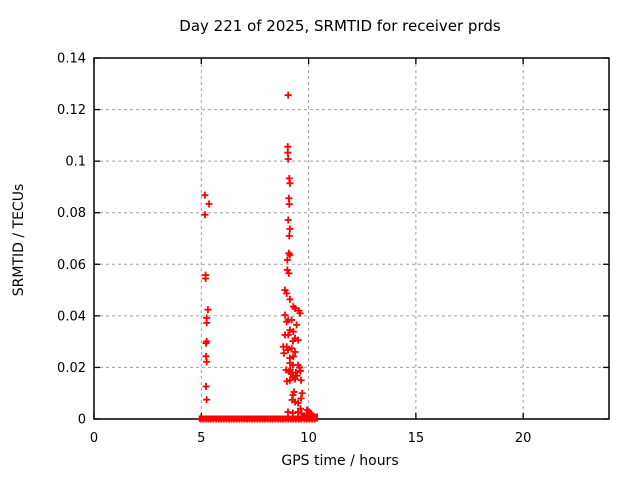 The width and height of the screenshot is (640, 480). I want to click on y-tick-label: 0.08, so click(71, 213).